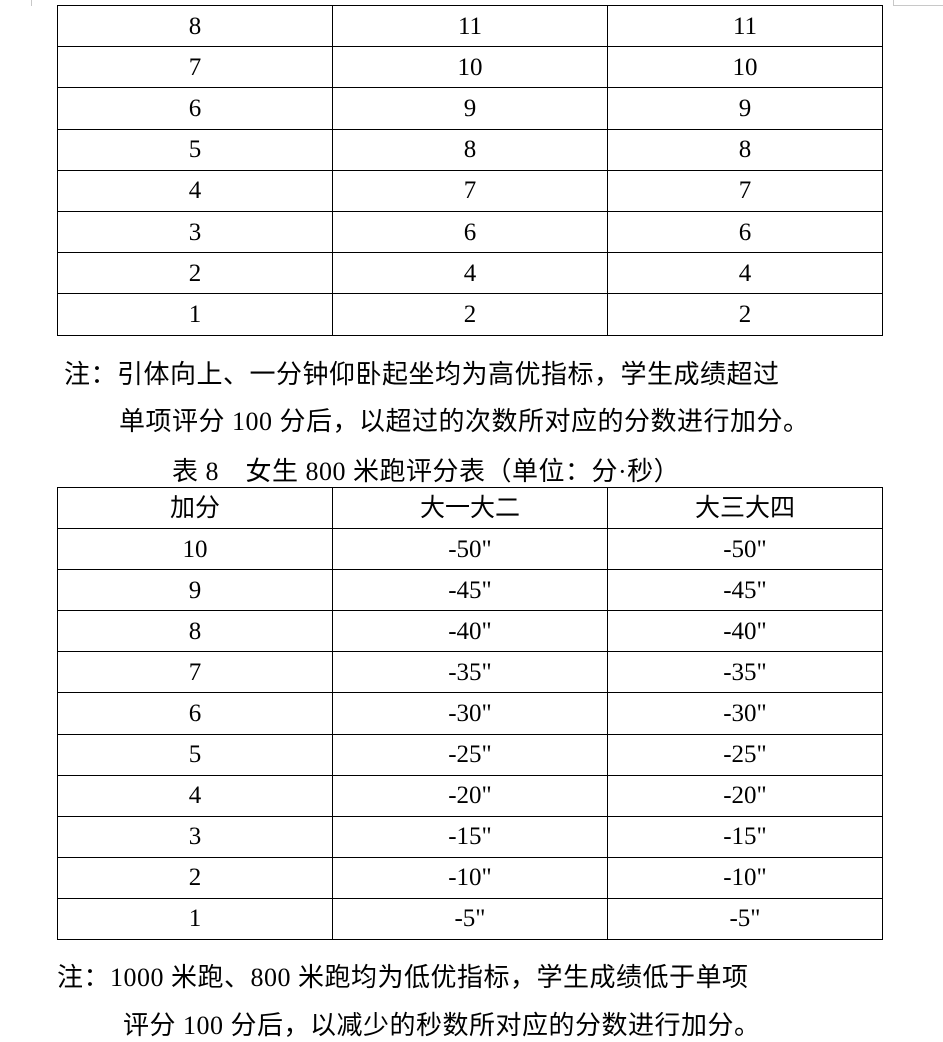  Describe the element at coordinates (422, 374) in the screenshot. I see `note-1-line-1: 注：引体向上、一分钟仰卧起坐均为高优指标，学生成绩超过` at that location.